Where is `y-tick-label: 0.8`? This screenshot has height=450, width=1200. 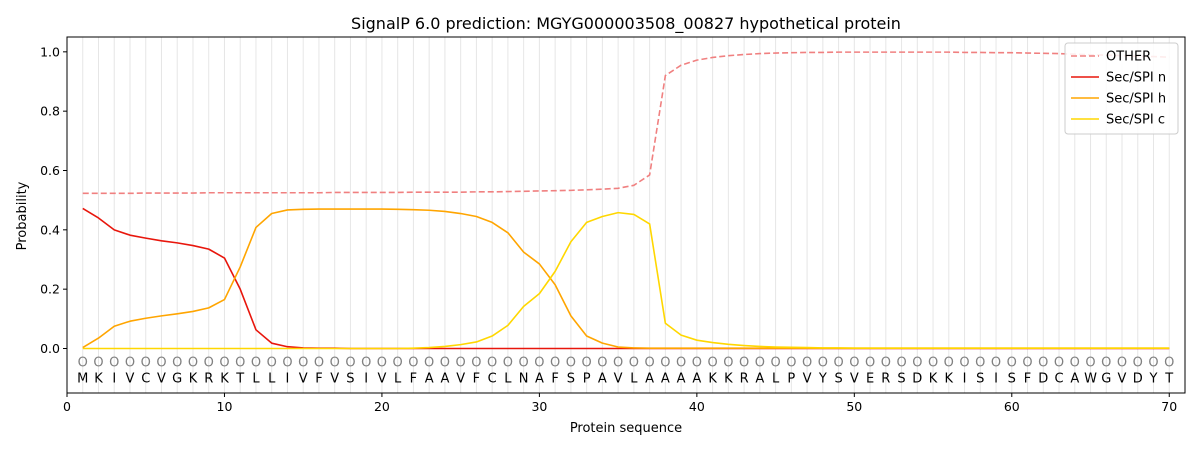
y-tick-label: 0.8 is located at coordinates (50, 111).